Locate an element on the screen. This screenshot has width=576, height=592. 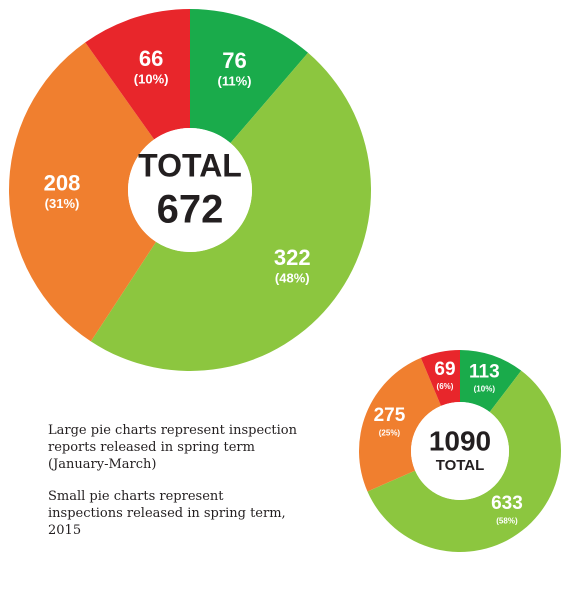
center-total: 1090 is located at coordinates (460, 440).